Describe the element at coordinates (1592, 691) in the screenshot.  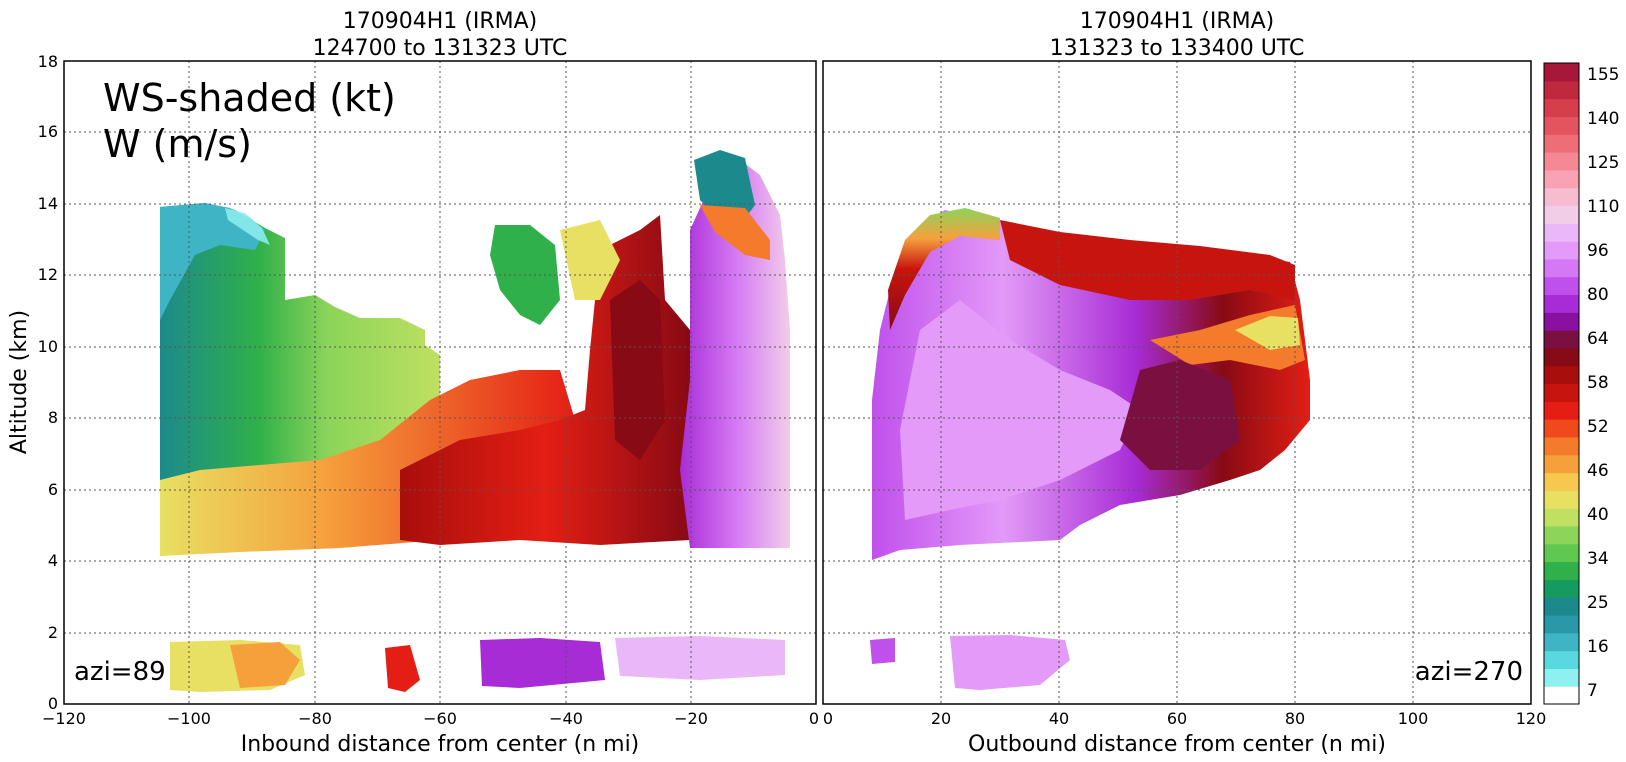
I see `colorbar-label: 7` at that location.